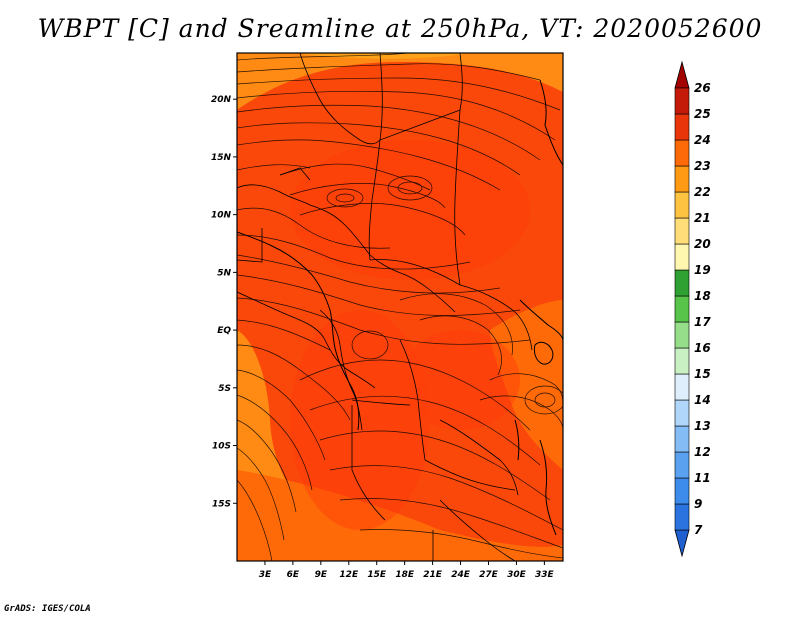 The height and width of the screenshot is (618, 800). What do you see at coordinates (702, 218) in the screenshot?
I see `colorbar-label: 21` at bounding box center [702, 218].